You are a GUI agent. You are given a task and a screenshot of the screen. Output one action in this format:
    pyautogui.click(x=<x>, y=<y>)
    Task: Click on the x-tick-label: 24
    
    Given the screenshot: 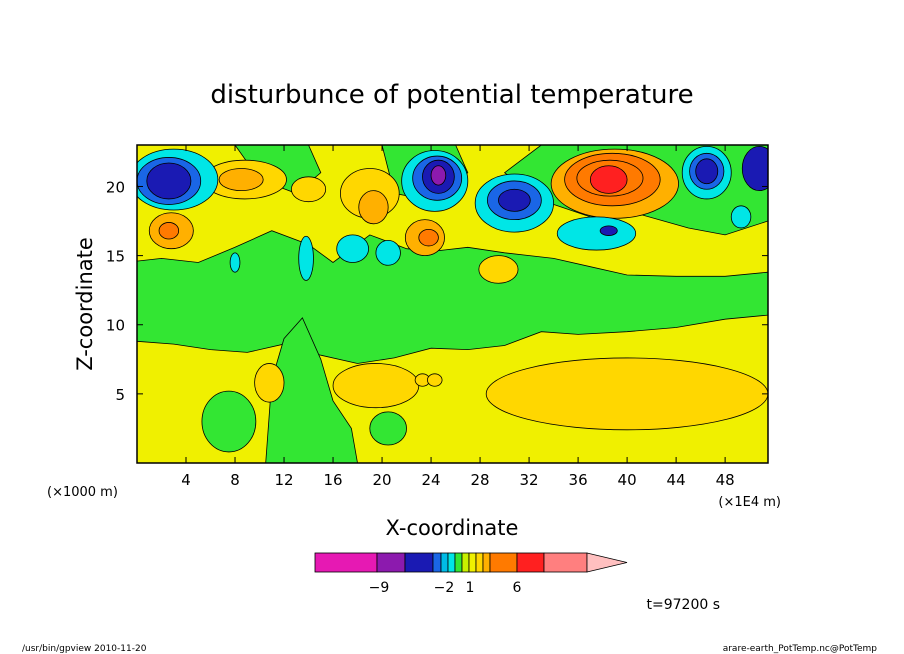 What is the action you would take?
    pyautogui.click(x=431, y=480)
    